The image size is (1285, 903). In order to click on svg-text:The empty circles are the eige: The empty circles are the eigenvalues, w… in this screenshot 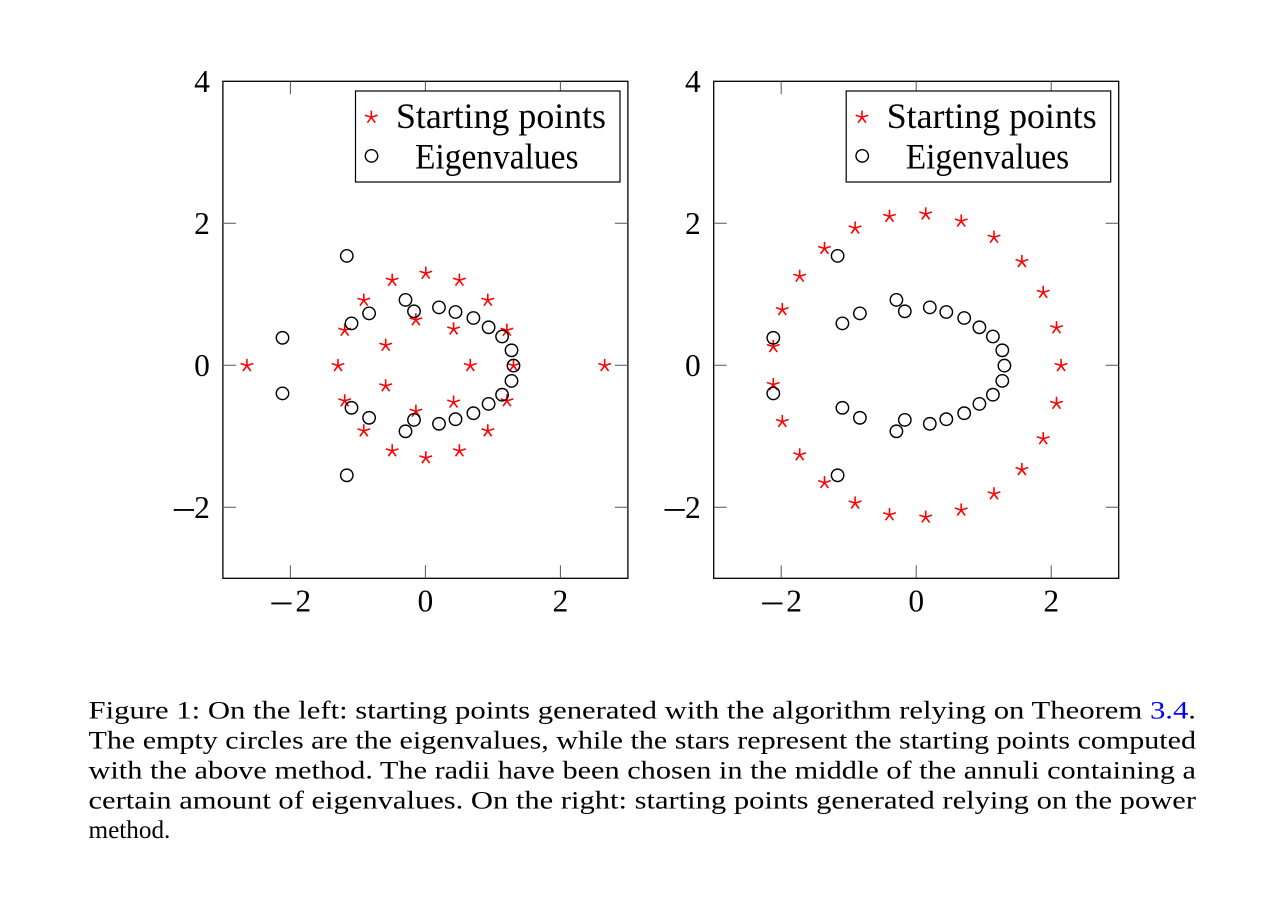, I will do `click(643, 740)`.